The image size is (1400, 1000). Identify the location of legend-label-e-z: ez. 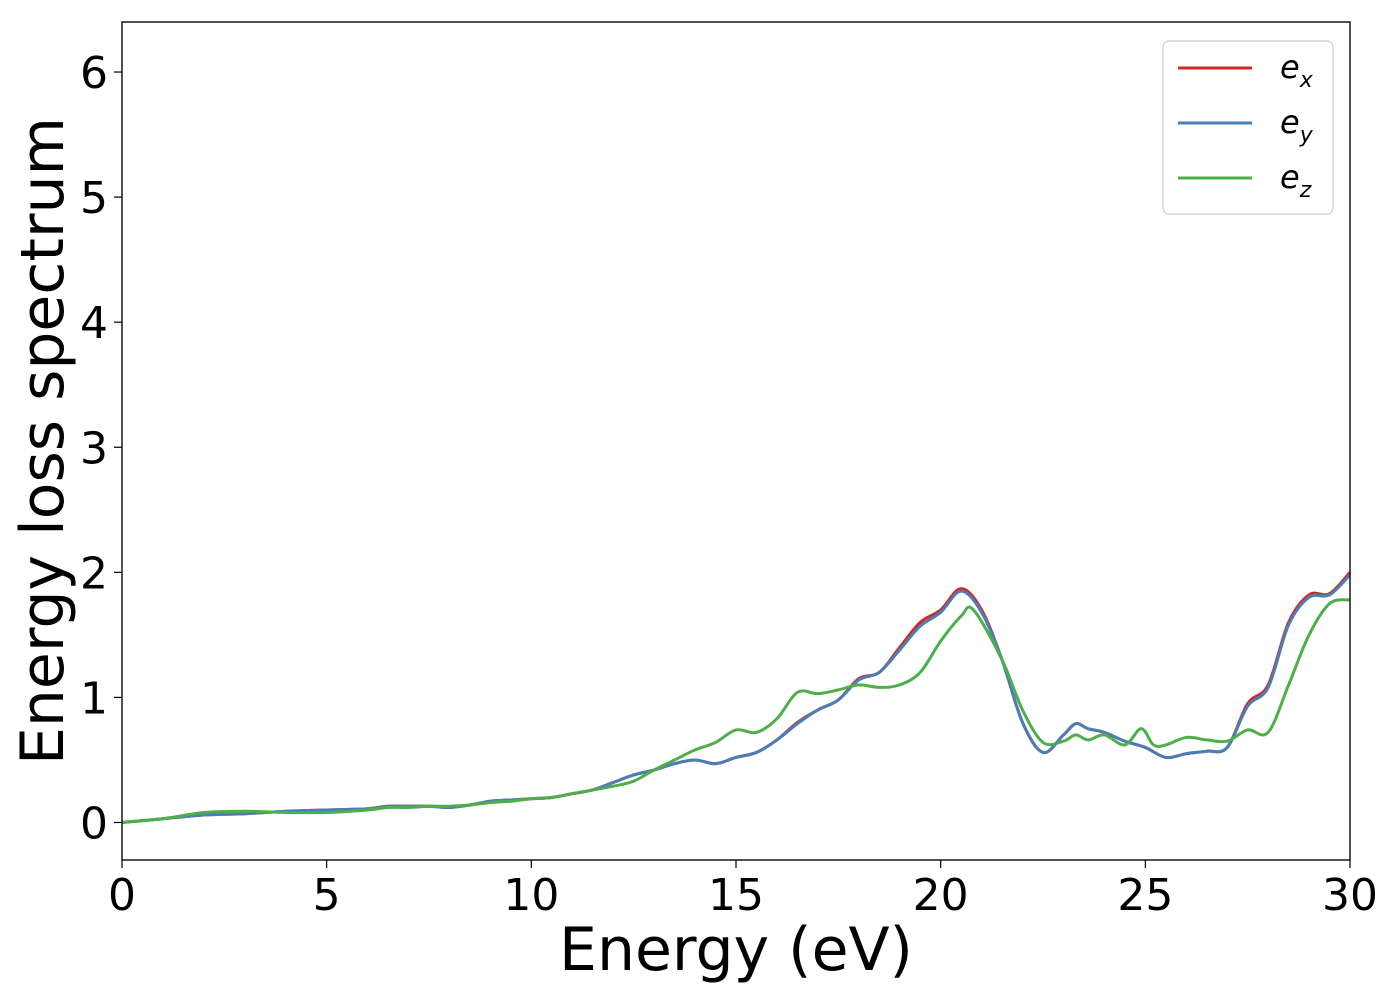
(1296, 180).